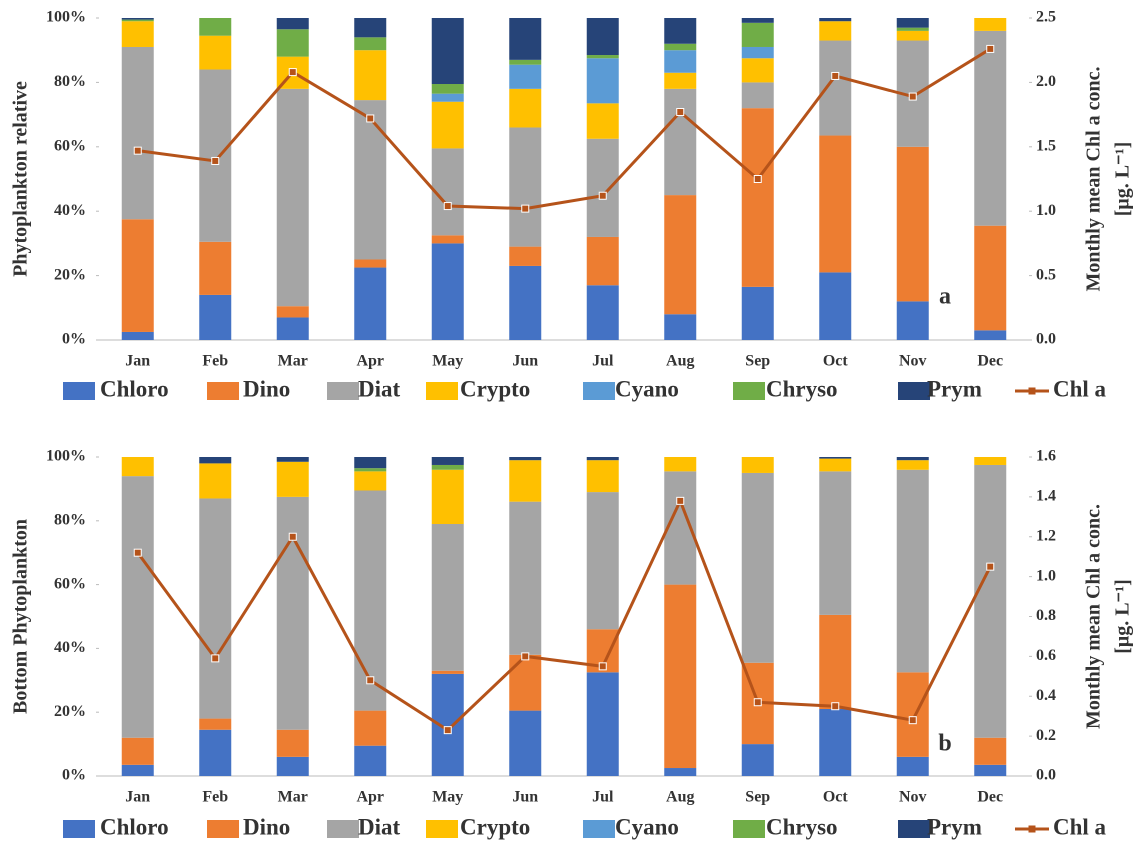 The height and width of the screenshot is (844, 1139). I want to click on x-tick-label: Dec, so click(990, 797).